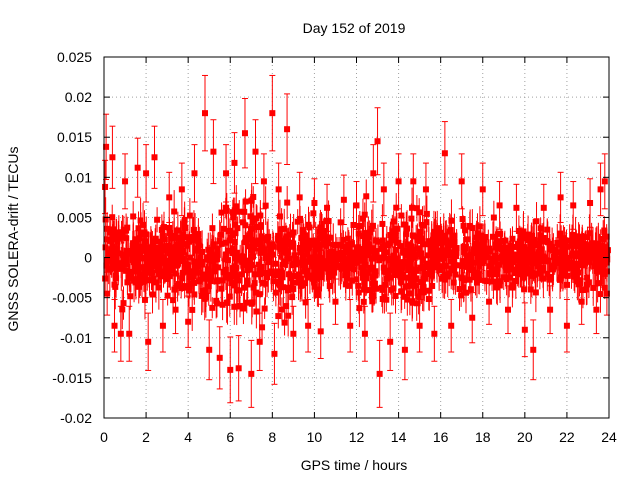 Image resolution: width=640 pixels, height=480 pixels. I want to click on x-tick-label: 20, so click(525, 437).